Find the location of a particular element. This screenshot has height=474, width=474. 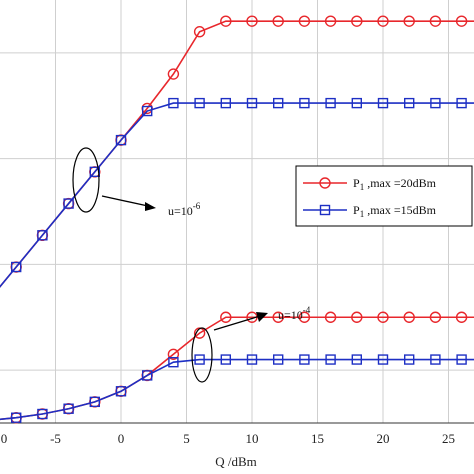

arrow-head-upper is located at coordinates (150, 206).